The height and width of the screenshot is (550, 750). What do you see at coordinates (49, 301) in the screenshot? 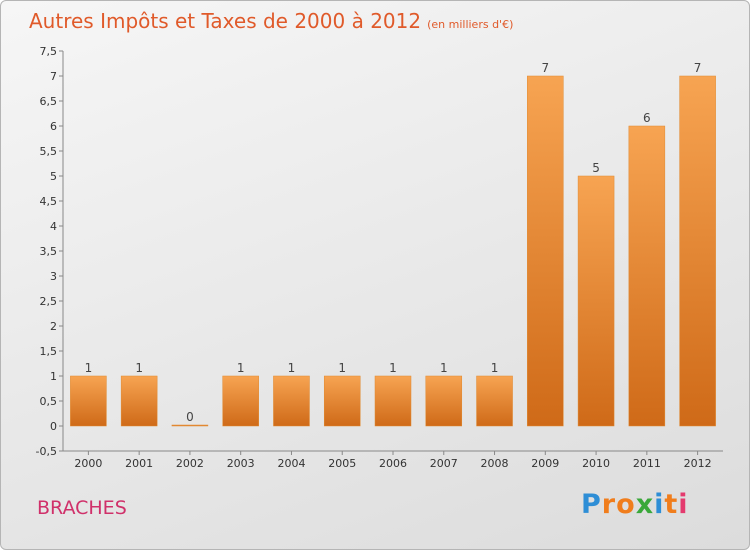
I see `y-tick-label: 2,5` at bounding box center [49, 301].